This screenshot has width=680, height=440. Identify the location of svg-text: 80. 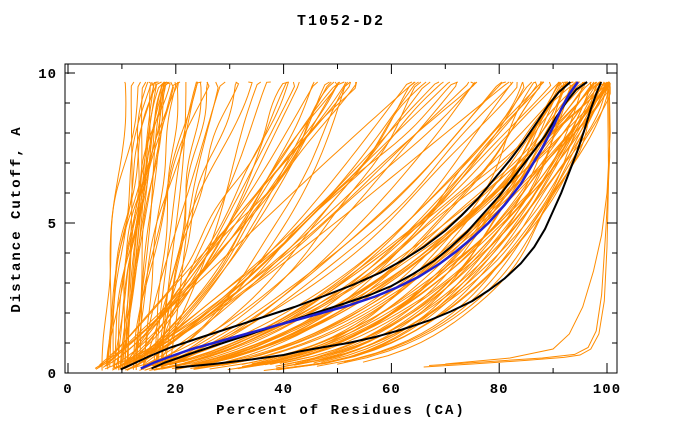
(499, 390).